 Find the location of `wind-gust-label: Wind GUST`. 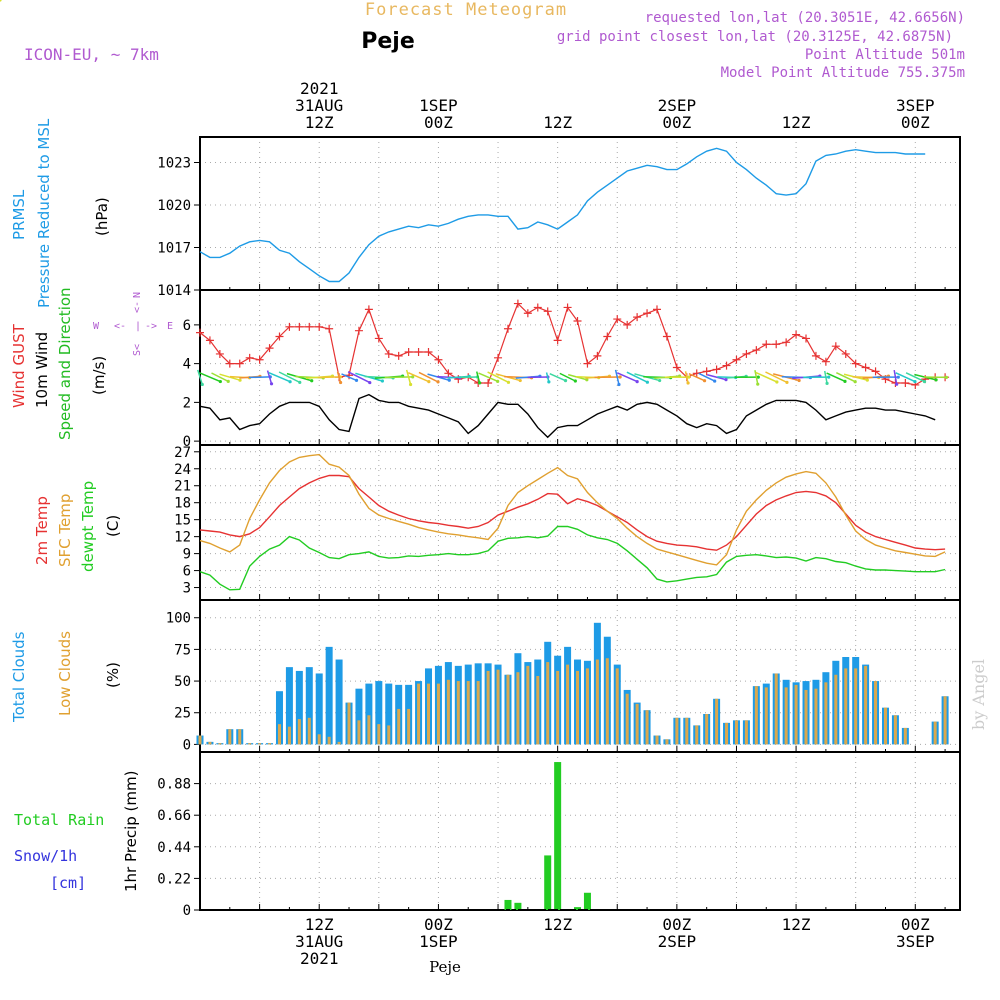

wind-gust-label: Wind GUST is located at coordinates (19, 365).